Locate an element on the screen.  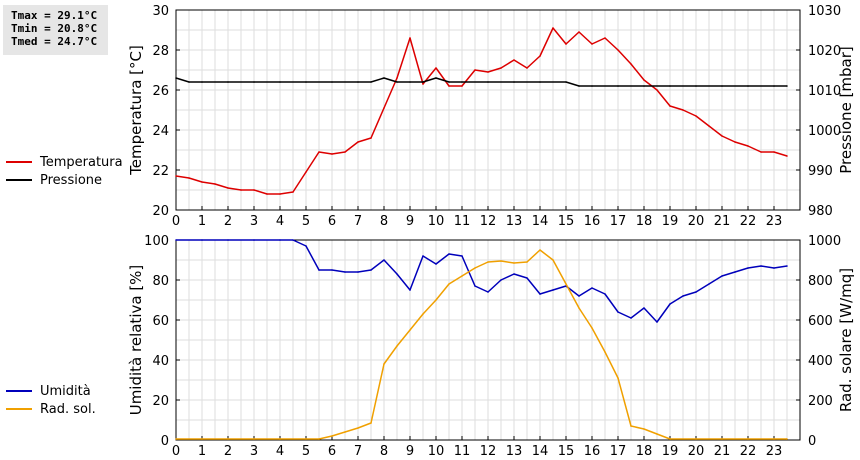
chart2-x-tick-label: 21 is located at coordinates (722, 451).